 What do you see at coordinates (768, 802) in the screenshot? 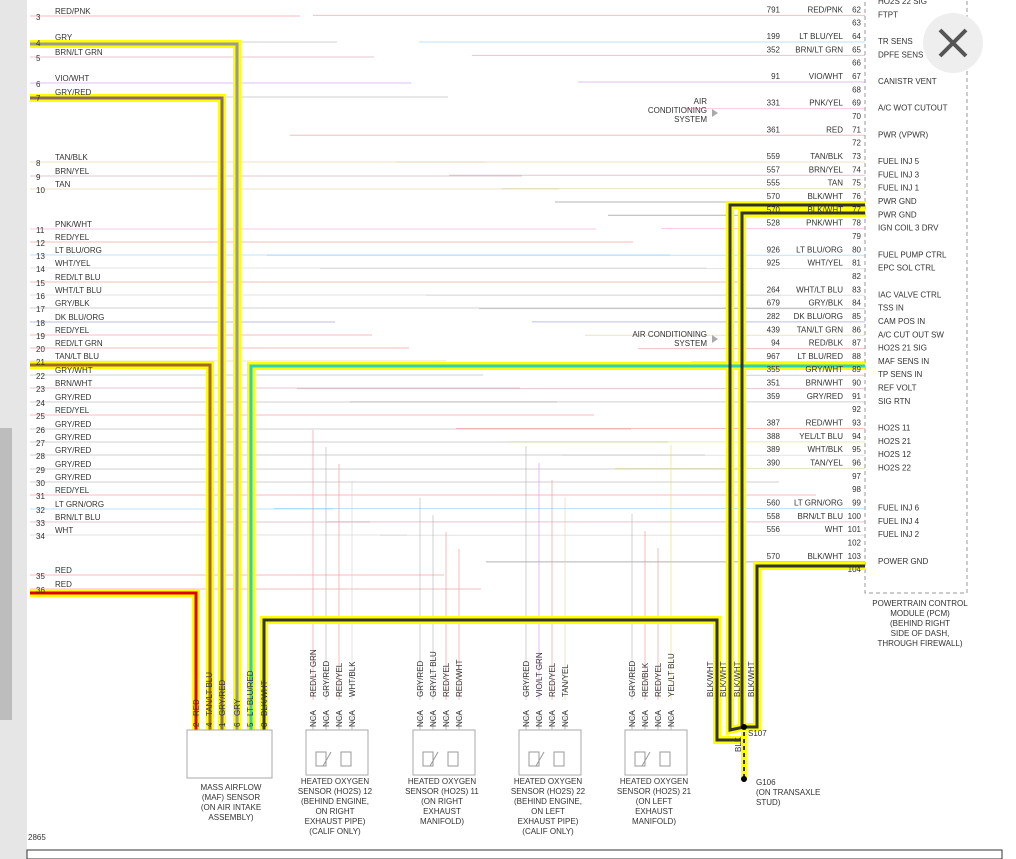
I see `ground-note: STUD)` at bounding box center [768, 802].